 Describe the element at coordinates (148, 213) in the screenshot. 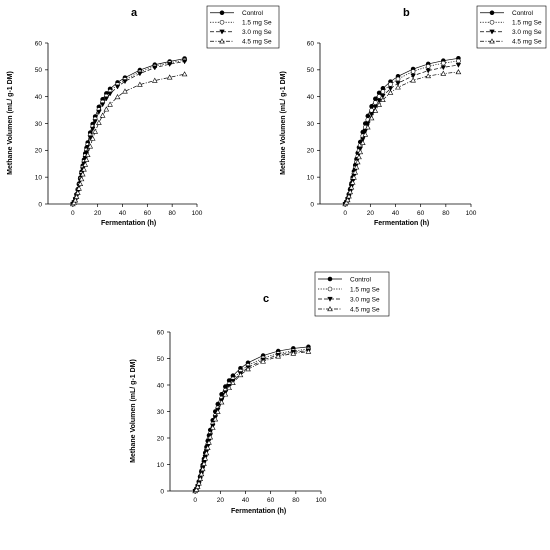

I see `x-tick-label: 60` at that location.